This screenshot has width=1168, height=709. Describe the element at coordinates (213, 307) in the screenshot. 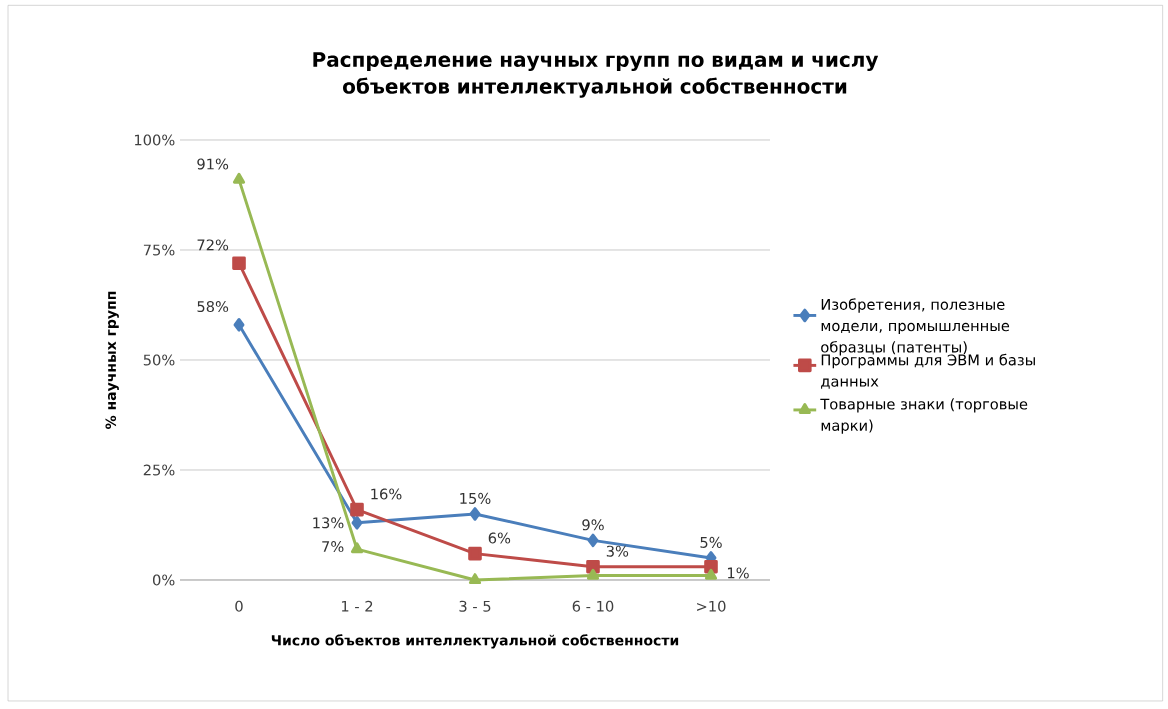

I see `data-label: 58%` at that location.